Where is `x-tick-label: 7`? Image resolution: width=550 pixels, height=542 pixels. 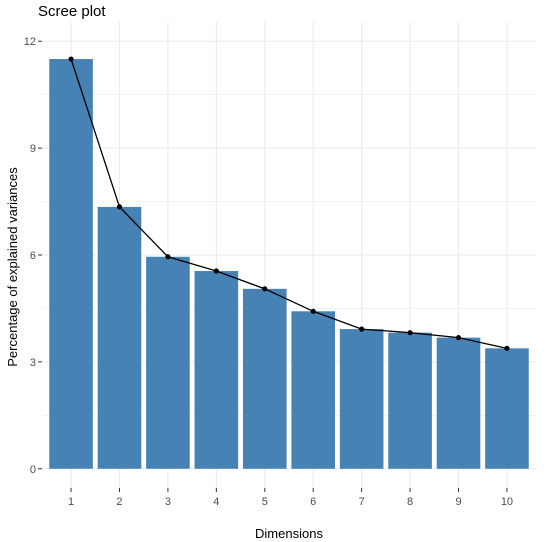
x-tick-label: 7 is located at coordinates (362, 502).